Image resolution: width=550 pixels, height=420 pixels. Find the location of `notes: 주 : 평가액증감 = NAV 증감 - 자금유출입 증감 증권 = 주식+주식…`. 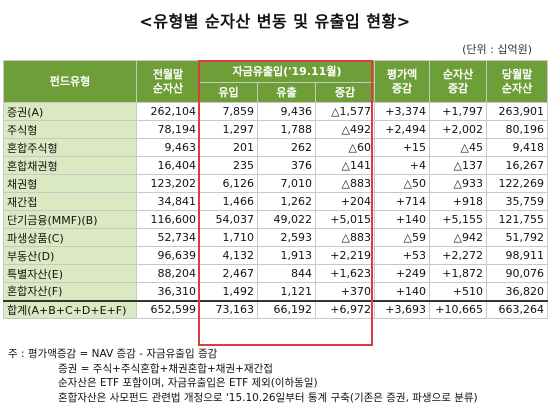

notes: 주 : 평가액증감 = NAV 증감 - 자금유출입 증감 증권 = 주식+주식… is located at coordinates (278, 376).